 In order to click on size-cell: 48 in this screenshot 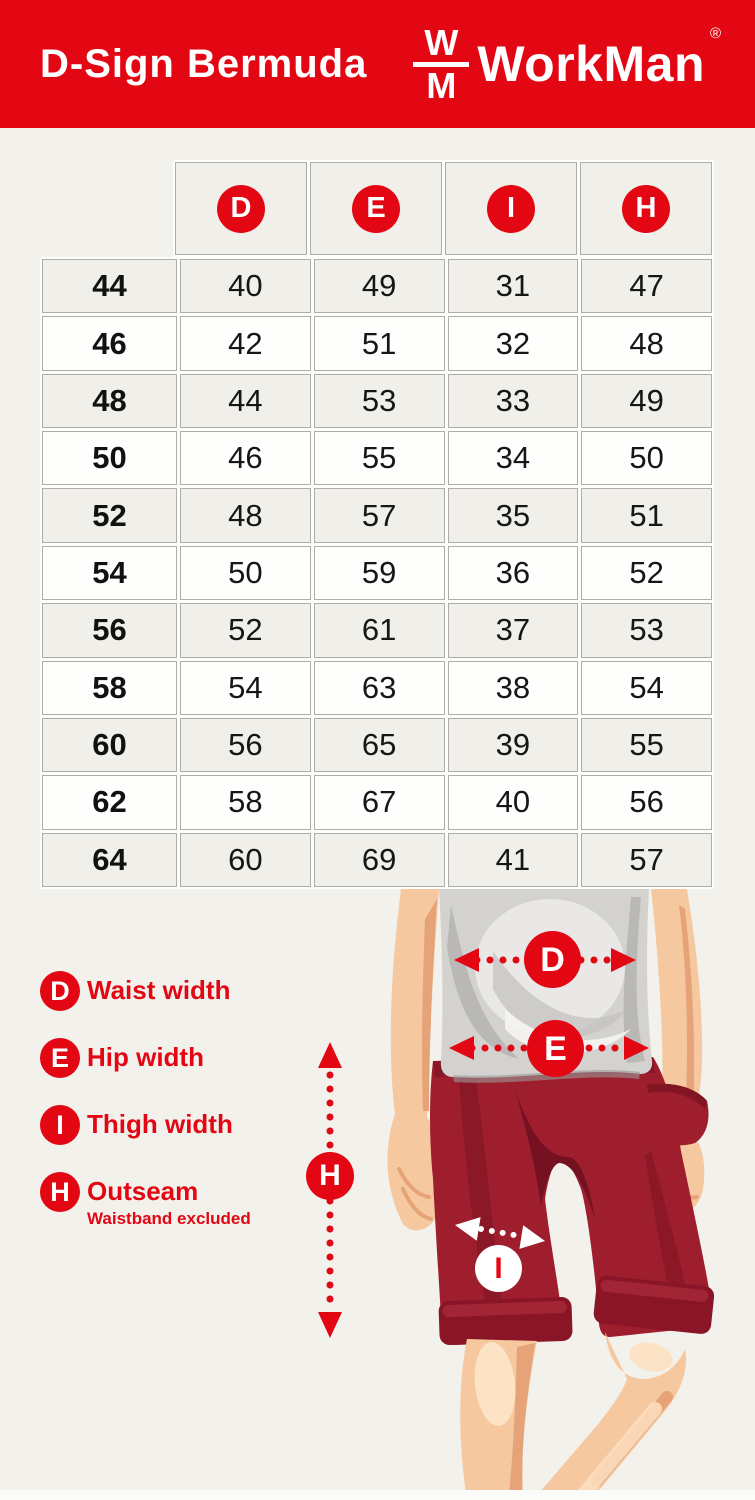, I will do `click(109, 401)`.